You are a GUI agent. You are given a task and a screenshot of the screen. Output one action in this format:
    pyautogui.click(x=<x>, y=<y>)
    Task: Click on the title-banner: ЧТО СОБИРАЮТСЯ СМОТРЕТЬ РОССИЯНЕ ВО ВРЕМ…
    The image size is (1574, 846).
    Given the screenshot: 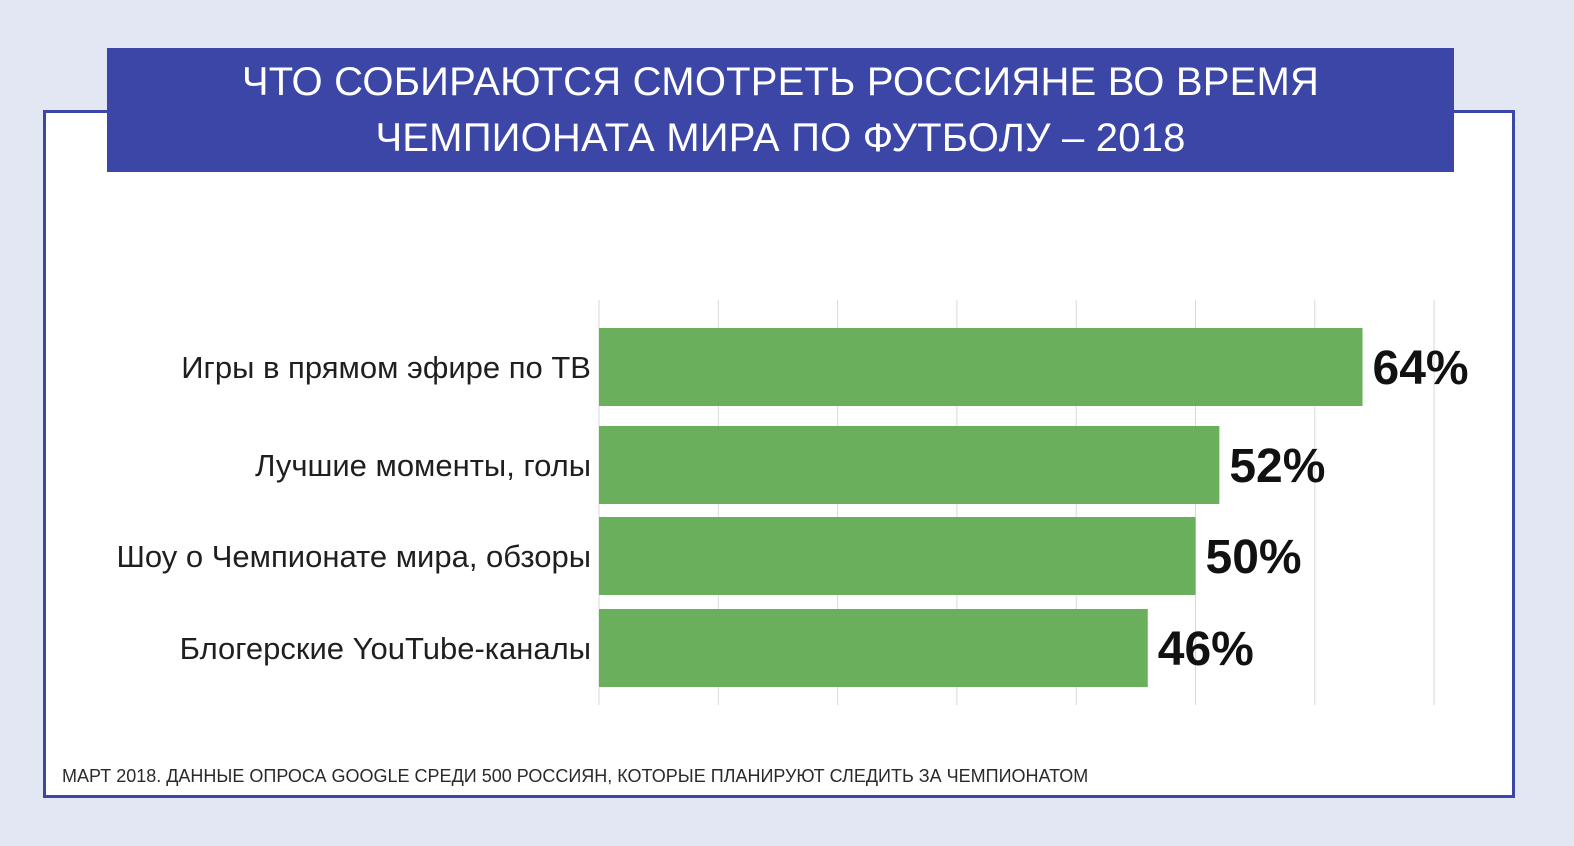 What is the action you would take?
    pyautogui.click(x=780, y=110)
    